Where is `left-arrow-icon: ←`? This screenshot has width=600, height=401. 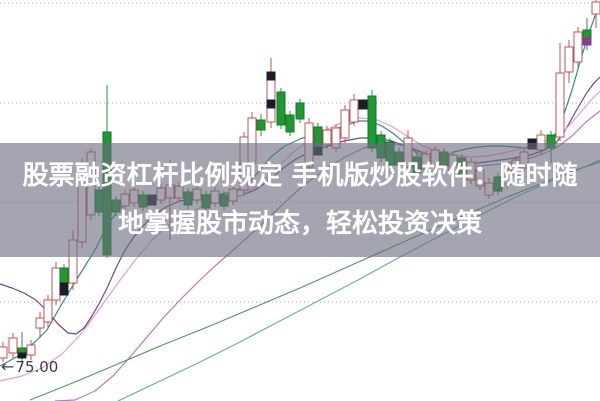 left-arrow-icon: ← is located at coordinates (8, 366).